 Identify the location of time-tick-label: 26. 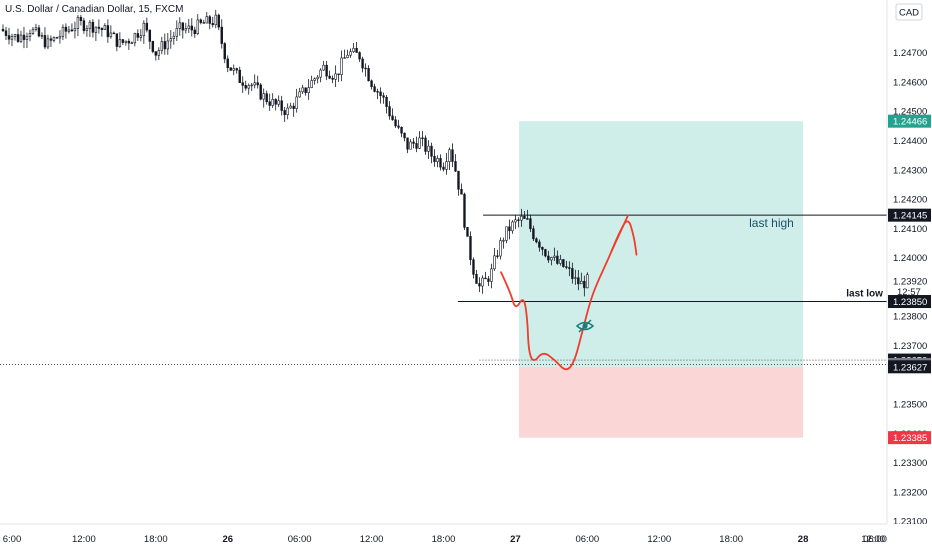
(227, 539).